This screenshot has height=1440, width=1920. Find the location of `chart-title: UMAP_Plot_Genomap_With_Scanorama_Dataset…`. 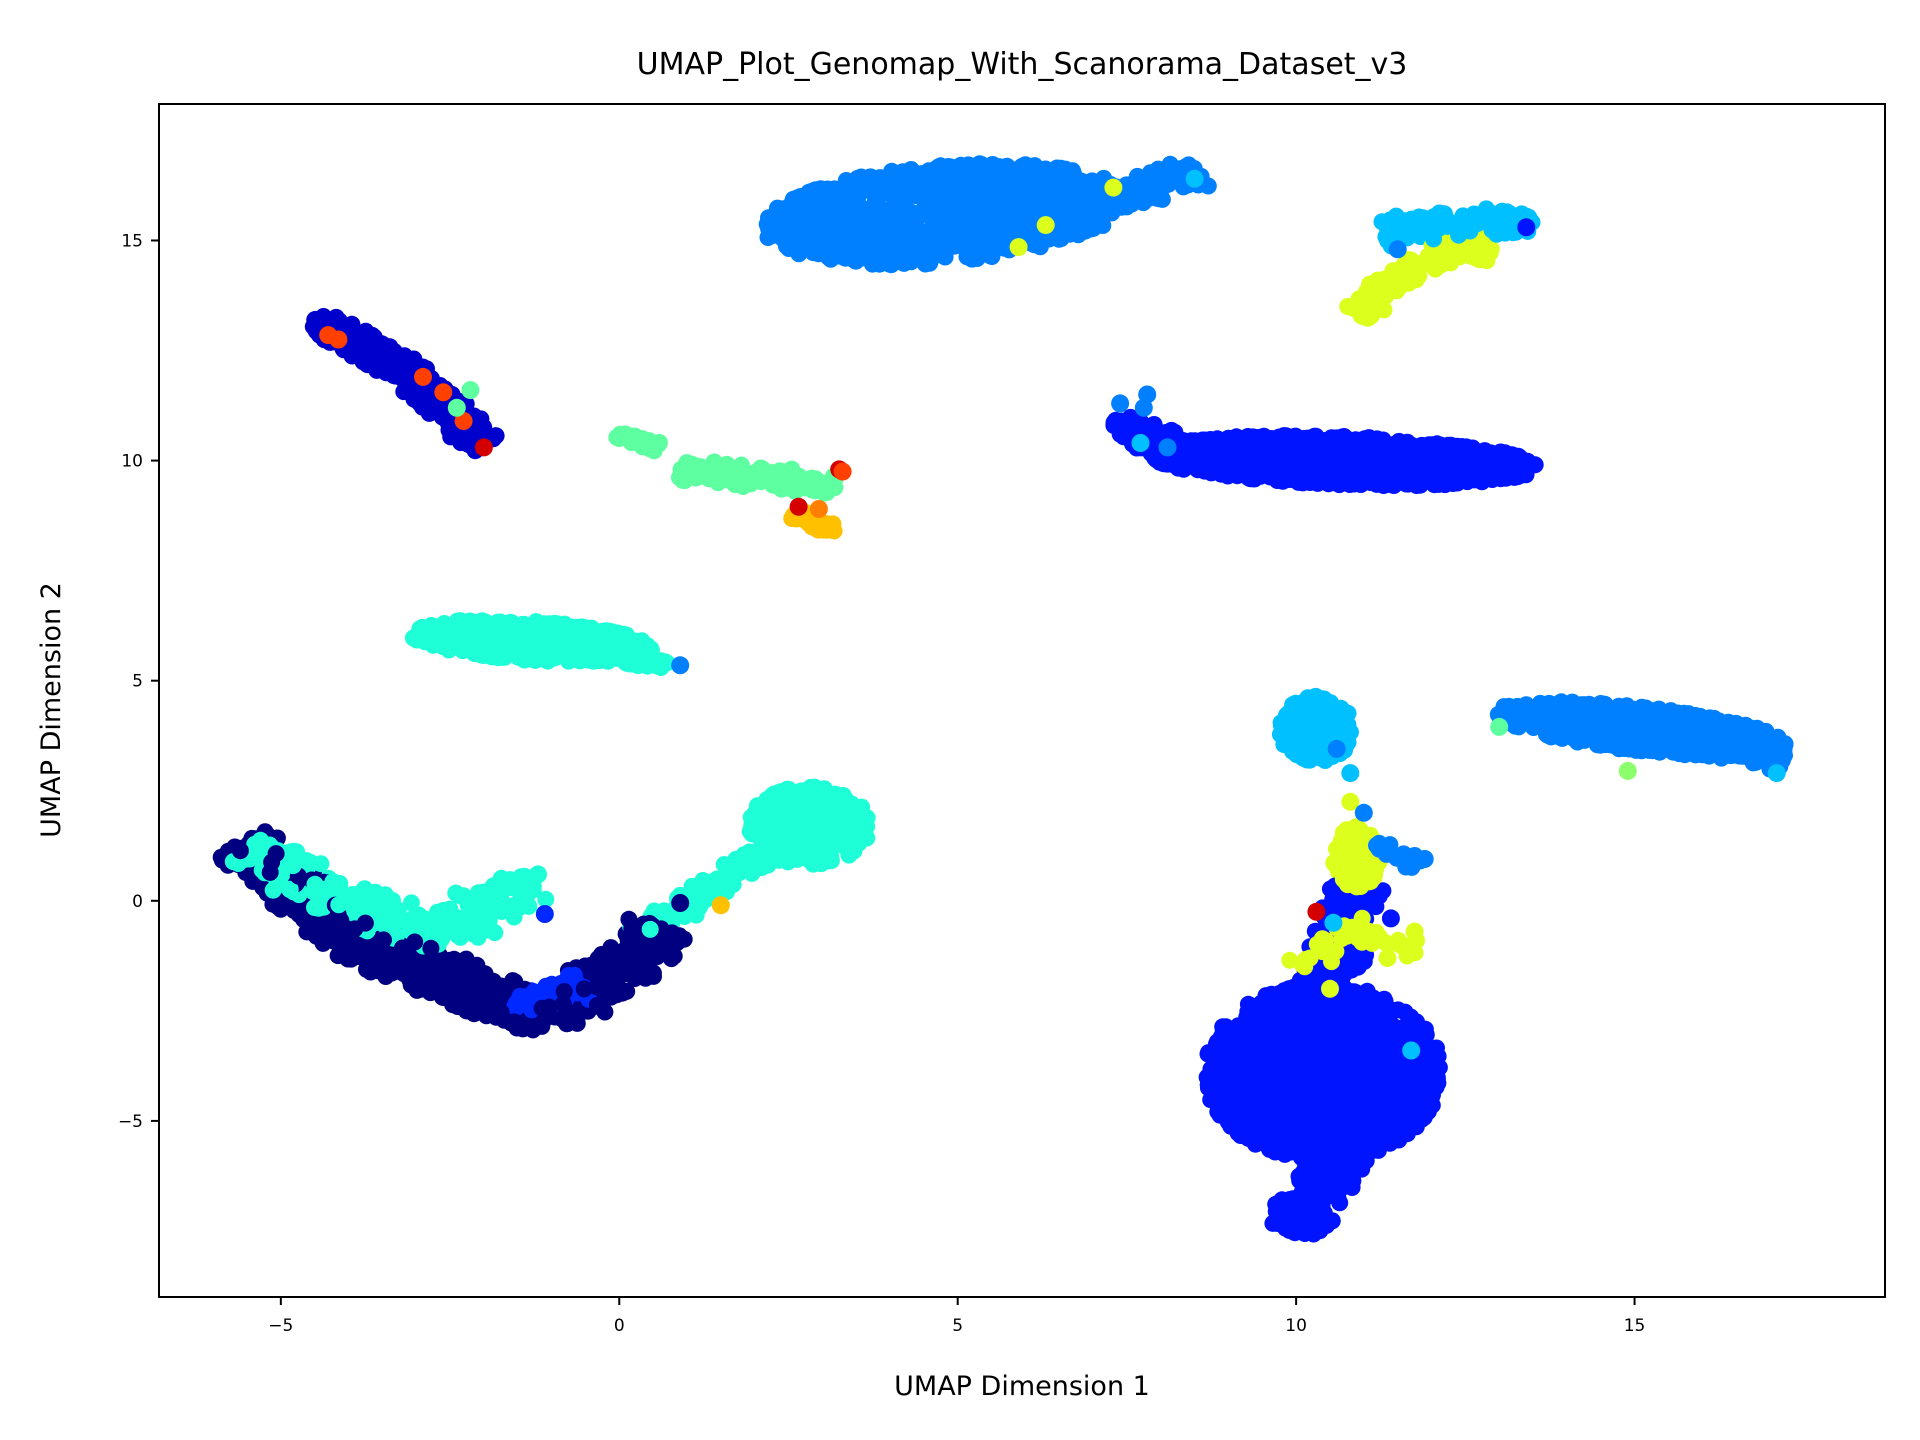

chart-title: UMAP_Plot_Genomap_With_Scanorama_Dataset… is located at coordinates (1022, 64).